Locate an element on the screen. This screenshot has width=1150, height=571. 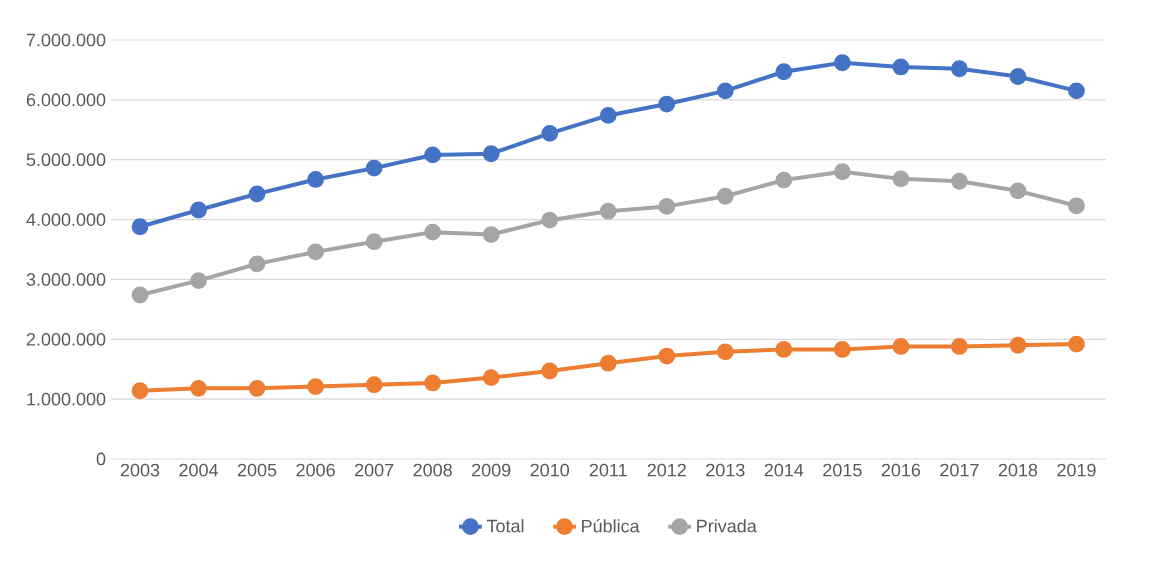
y-tick-label: 4.000.000 is located at coordinates (66, 219).